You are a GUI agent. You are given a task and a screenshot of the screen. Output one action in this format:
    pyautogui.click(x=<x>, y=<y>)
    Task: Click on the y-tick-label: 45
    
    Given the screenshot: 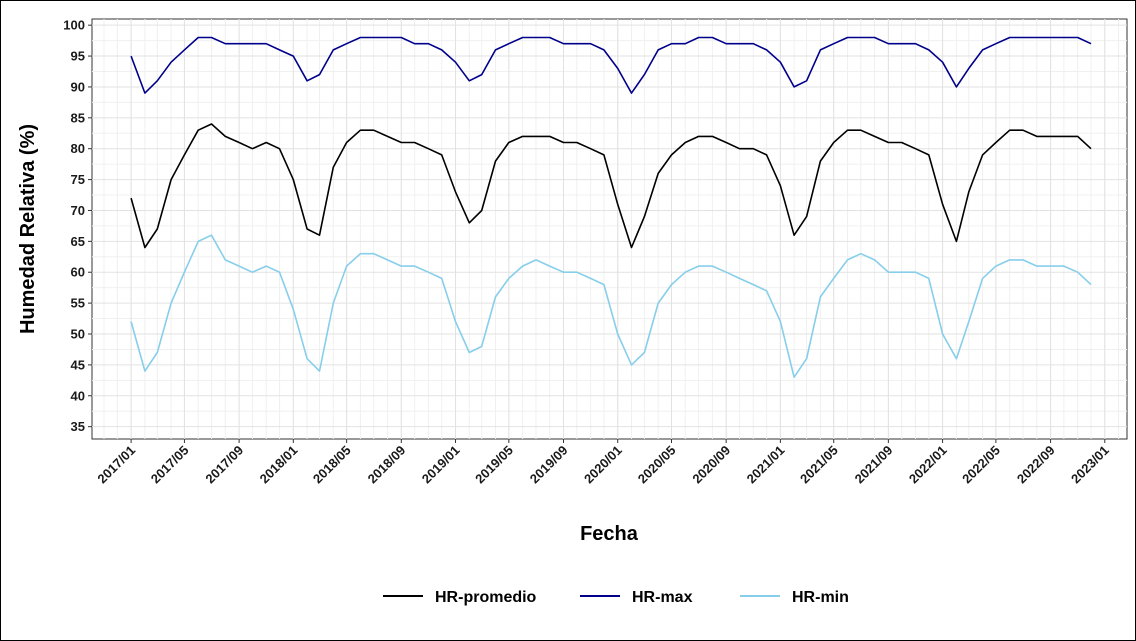 What is the action you would take?
    pyautogui.click(x=78, y=364)
    